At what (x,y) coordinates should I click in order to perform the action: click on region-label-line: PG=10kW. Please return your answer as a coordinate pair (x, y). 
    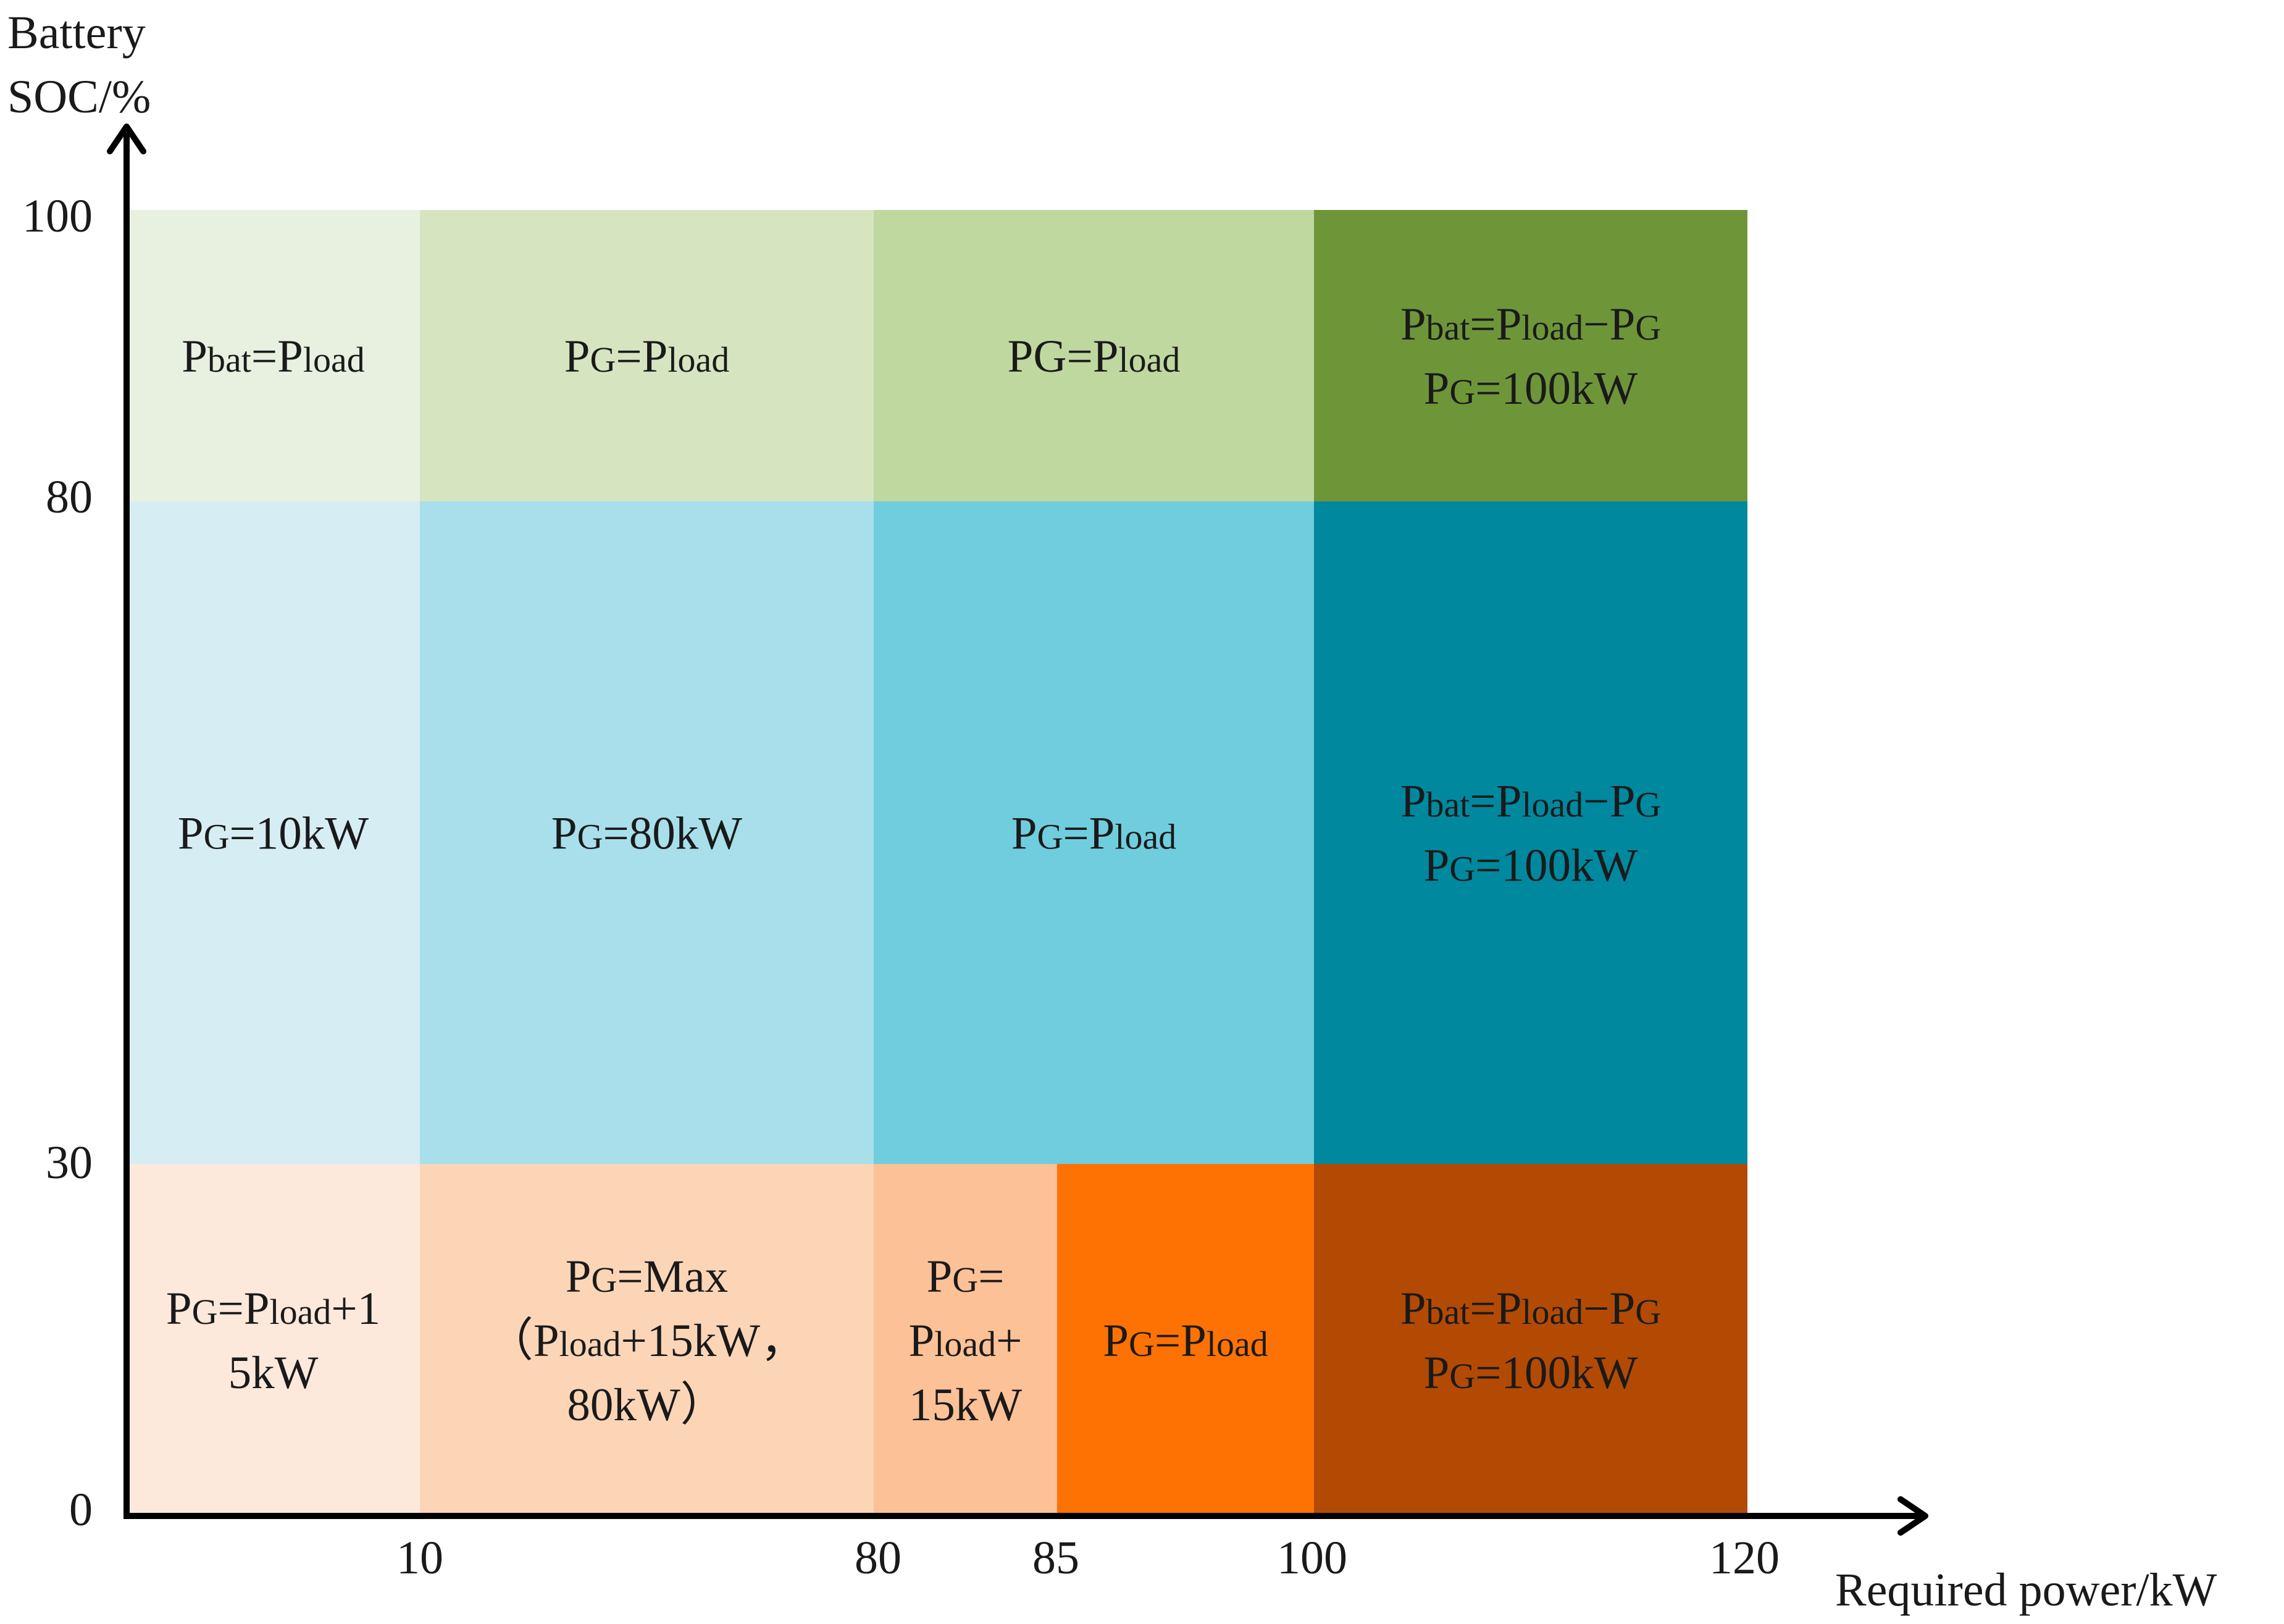
    Looking at the image, I should click on (273, 834).